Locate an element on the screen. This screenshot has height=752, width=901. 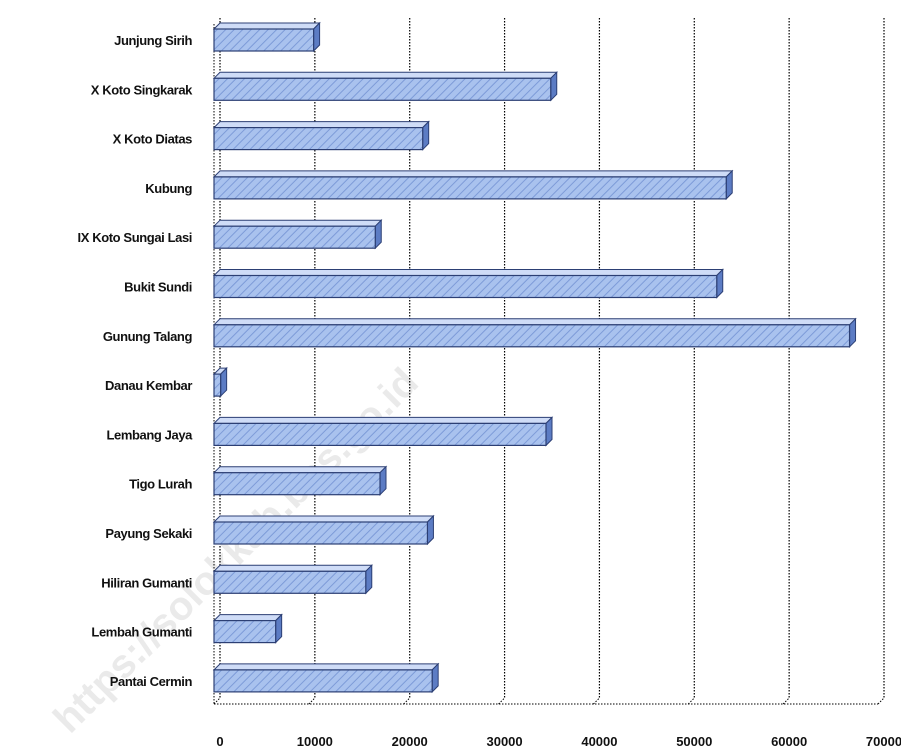
x-tick-labels: 0 10000 20000 30000 40000 50000 60000 70000 is located at coordinates (558, 741).